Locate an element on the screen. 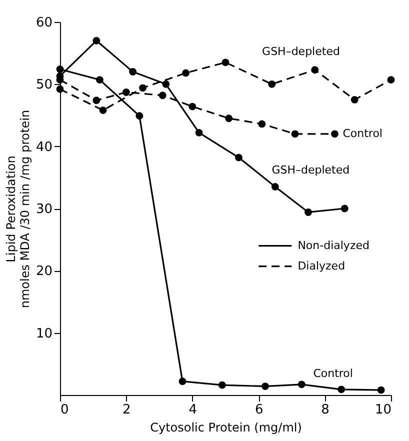  x-tick-label: 2 is located at coordinates (126, 410).